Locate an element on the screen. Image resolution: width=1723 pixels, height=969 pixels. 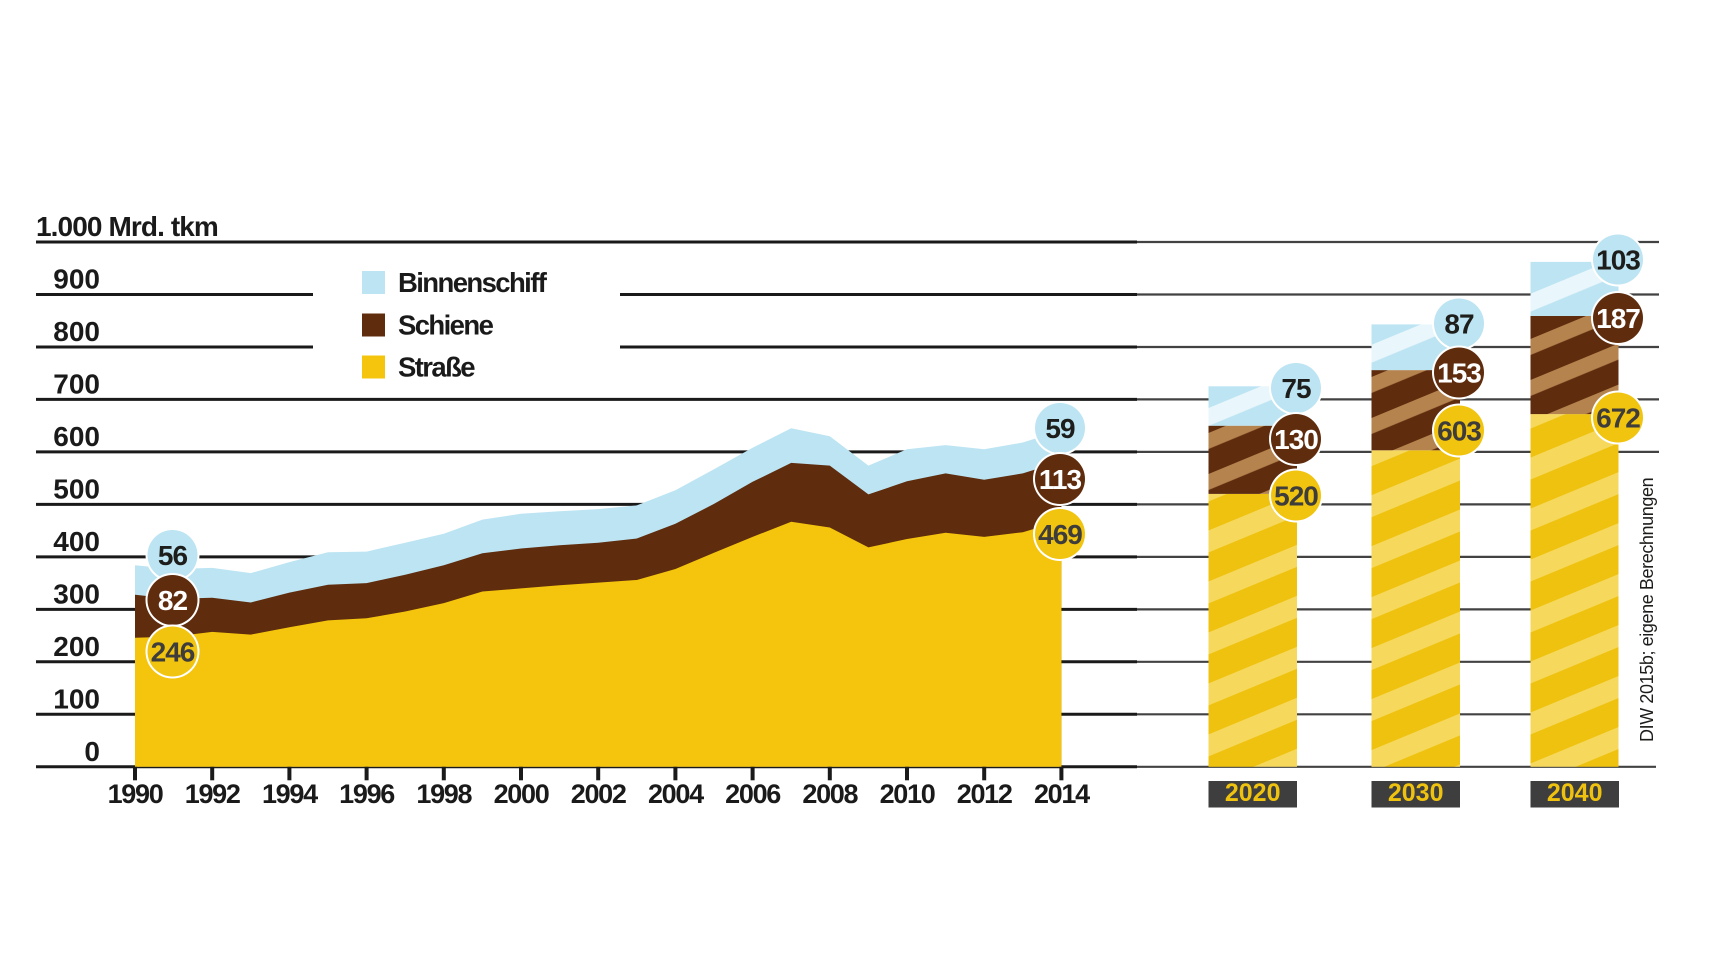
svg-text: 1990 is located at coordinates (135, 794).